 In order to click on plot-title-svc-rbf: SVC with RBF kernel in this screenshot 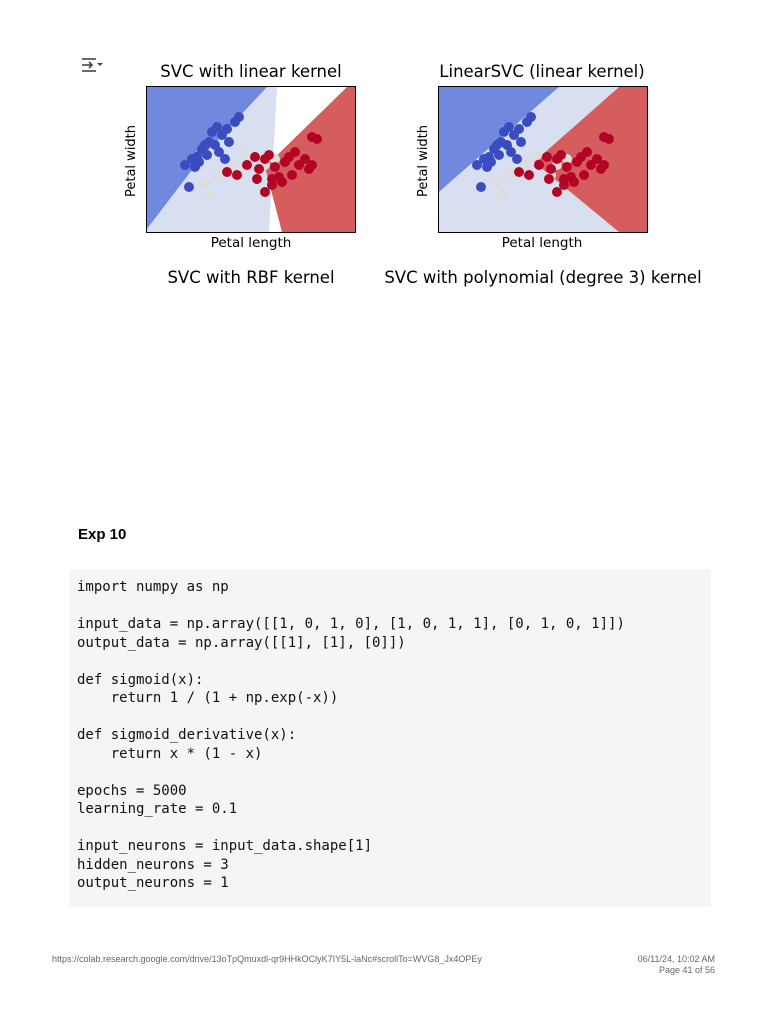, I will do `click(251, 277)`.